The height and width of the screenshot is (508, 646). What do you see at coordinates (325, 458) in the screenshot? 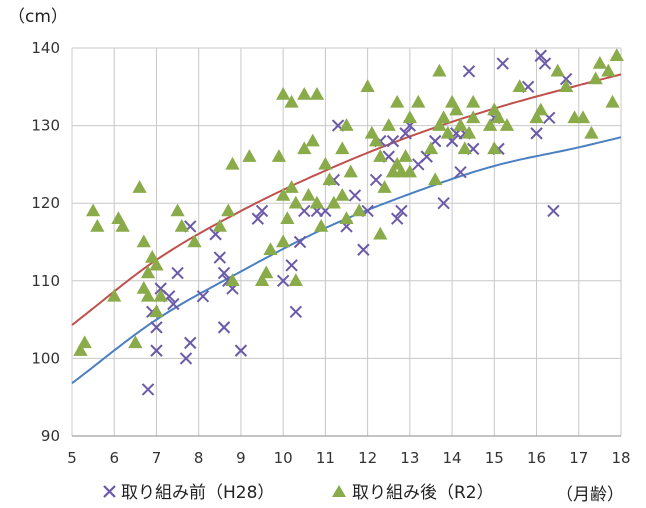
I see `x-tick-label: 11` at bounding box center [325, 458].